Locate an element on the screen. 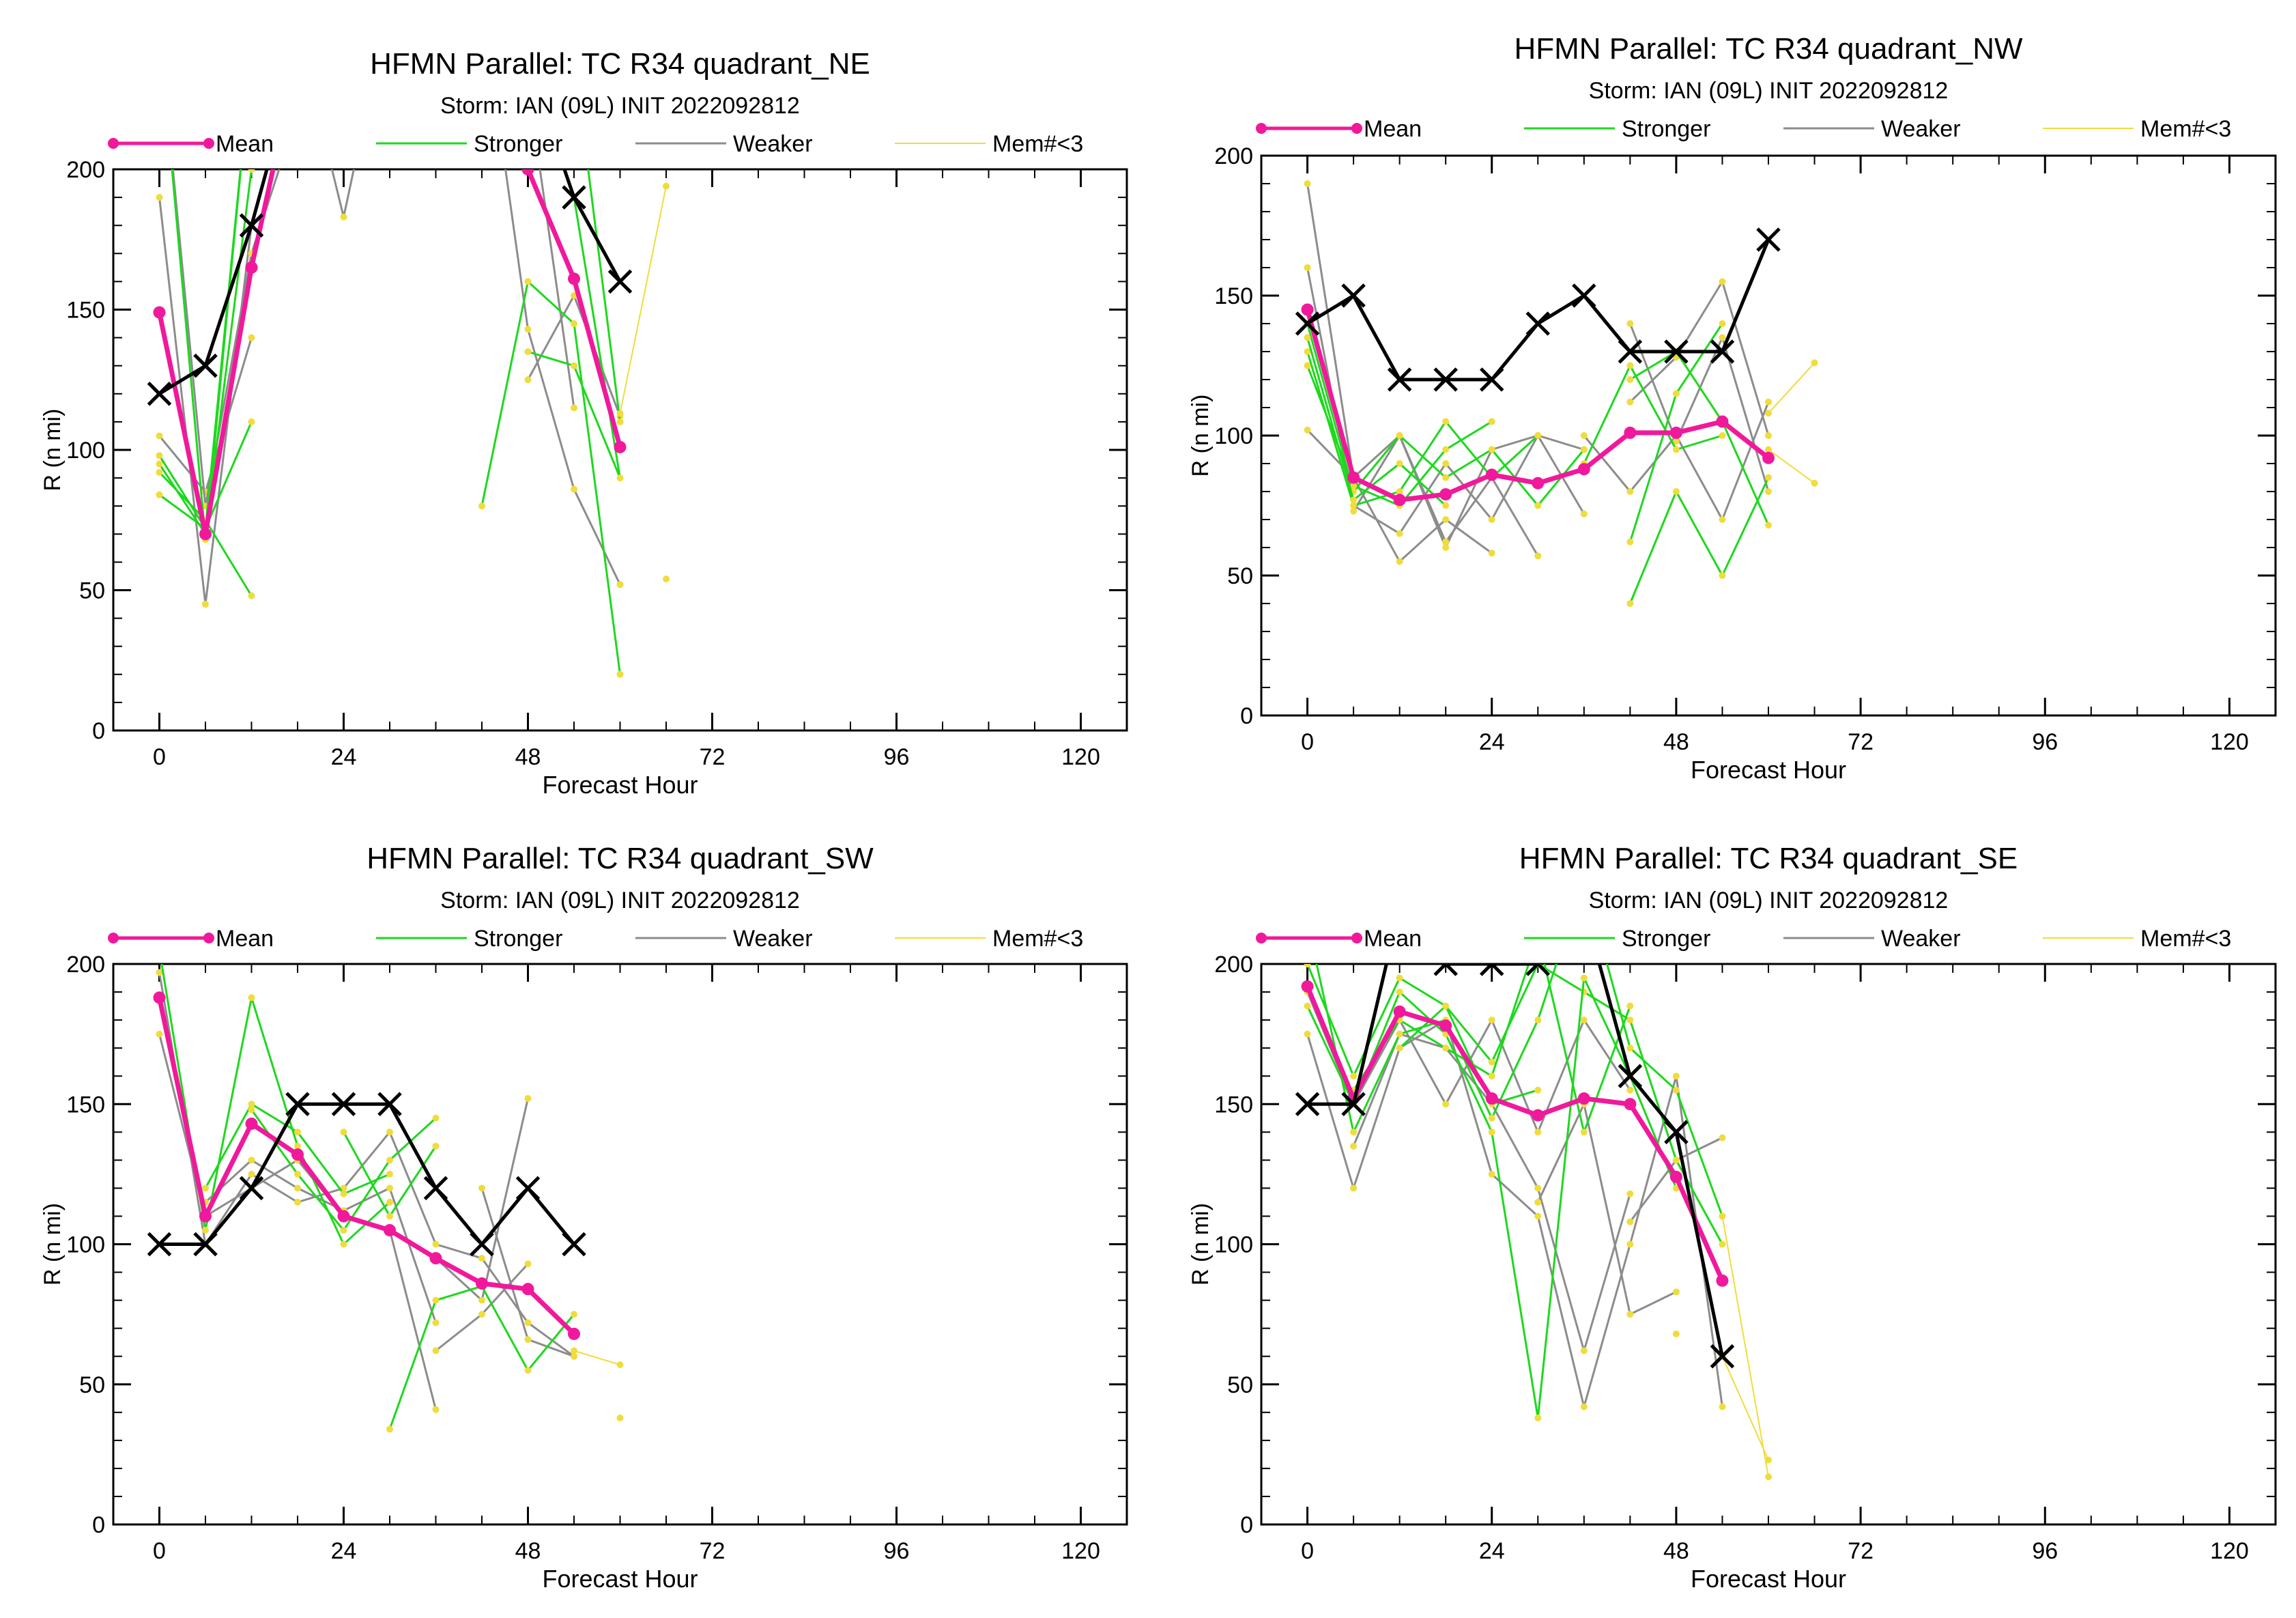  data-layer is located at coordinates (1534, 1223).